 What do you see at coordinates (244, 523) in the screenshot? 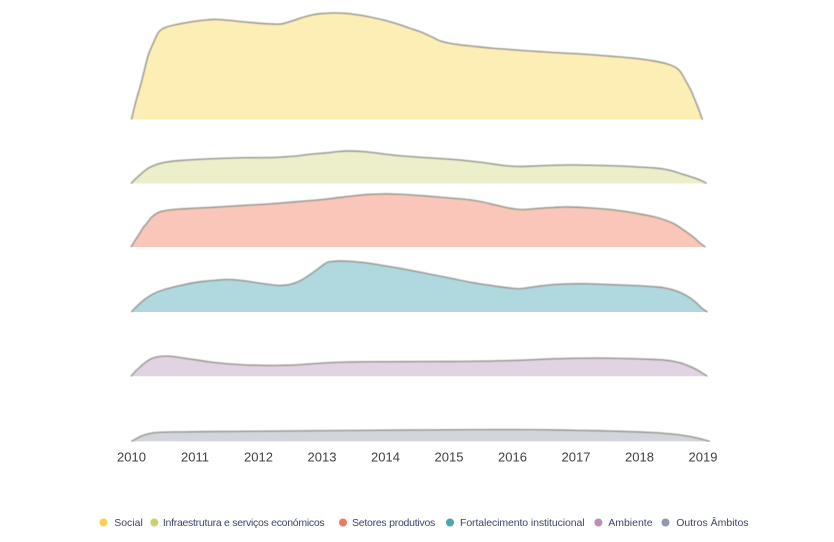
I see `svg-text:Infraestrutura e serviços econ: Infraestrutura e serviços económicos` at bounding box center [244, 523].